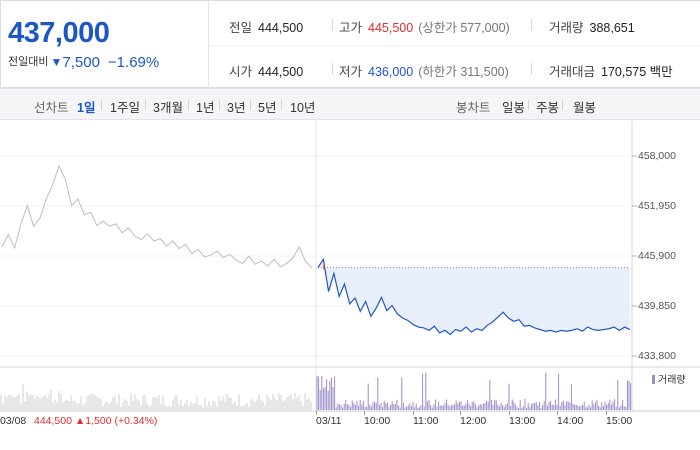 The height and width of the screenshot is (450, 700). What do you see at coordinates (96, 421) in the screenshot?
I see `prev-day-info: 444,500 ▲1,500 (+0.34%)` at bounding box center [96, 421].